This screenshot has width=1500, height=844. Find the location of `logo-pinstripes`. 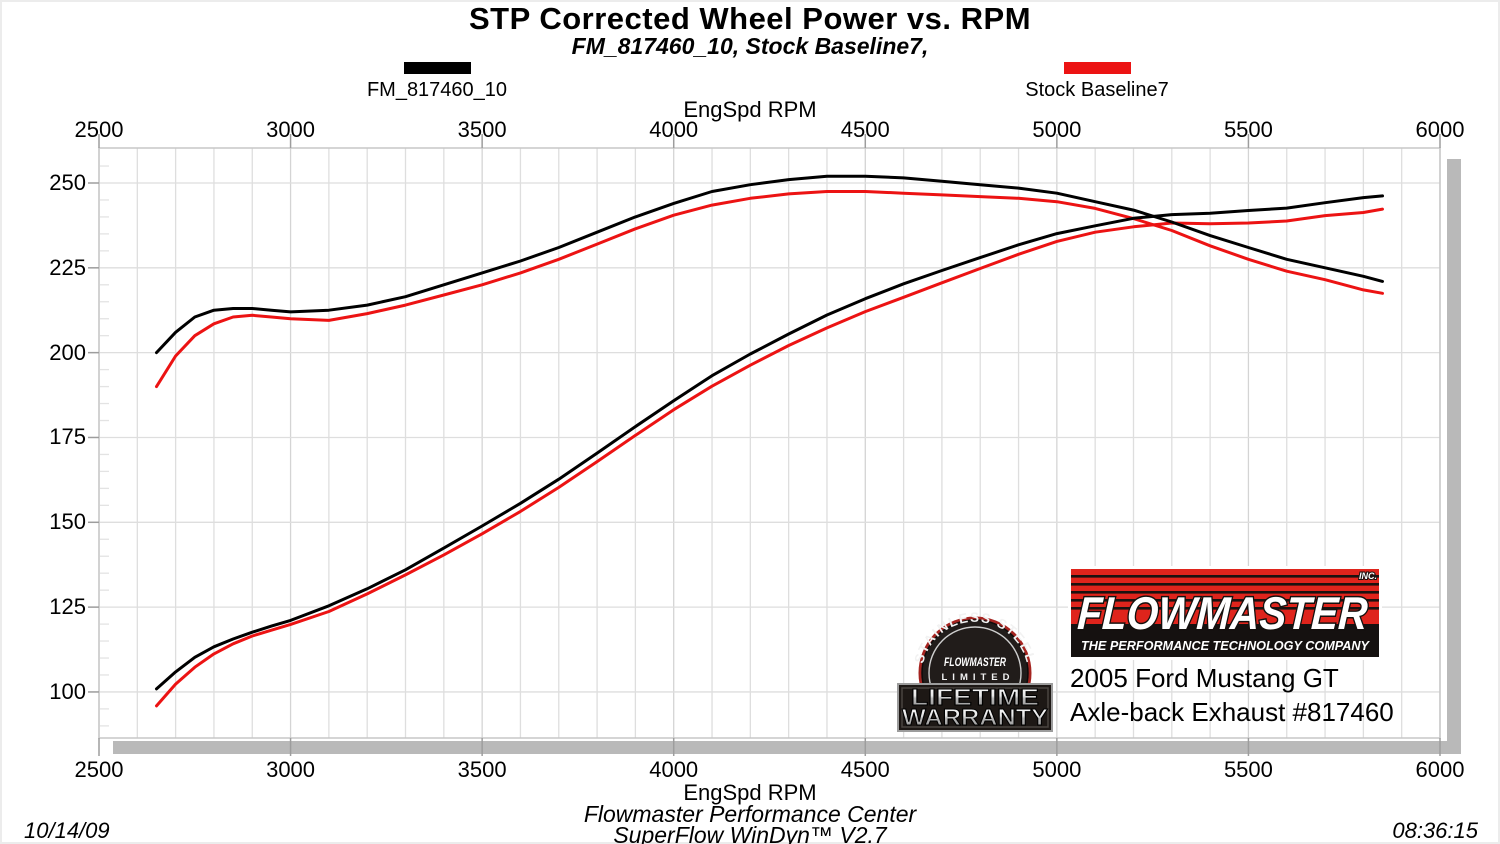

logo-pinstripes is located at coordinates (1225, 592).